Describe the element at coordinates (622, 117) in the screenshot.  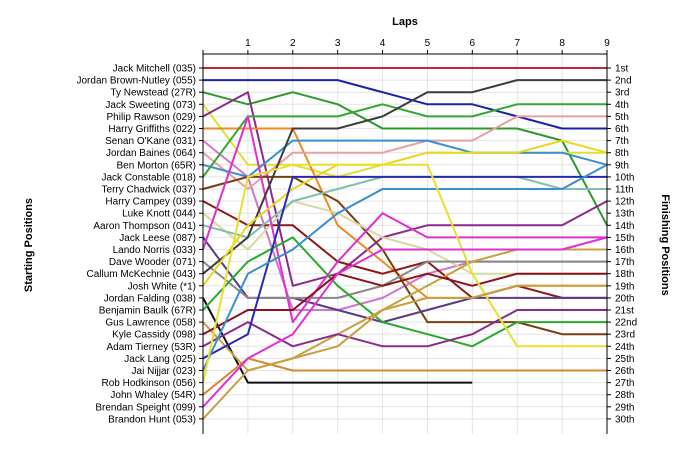
I see `finishing-position-label: 5th` at that location.